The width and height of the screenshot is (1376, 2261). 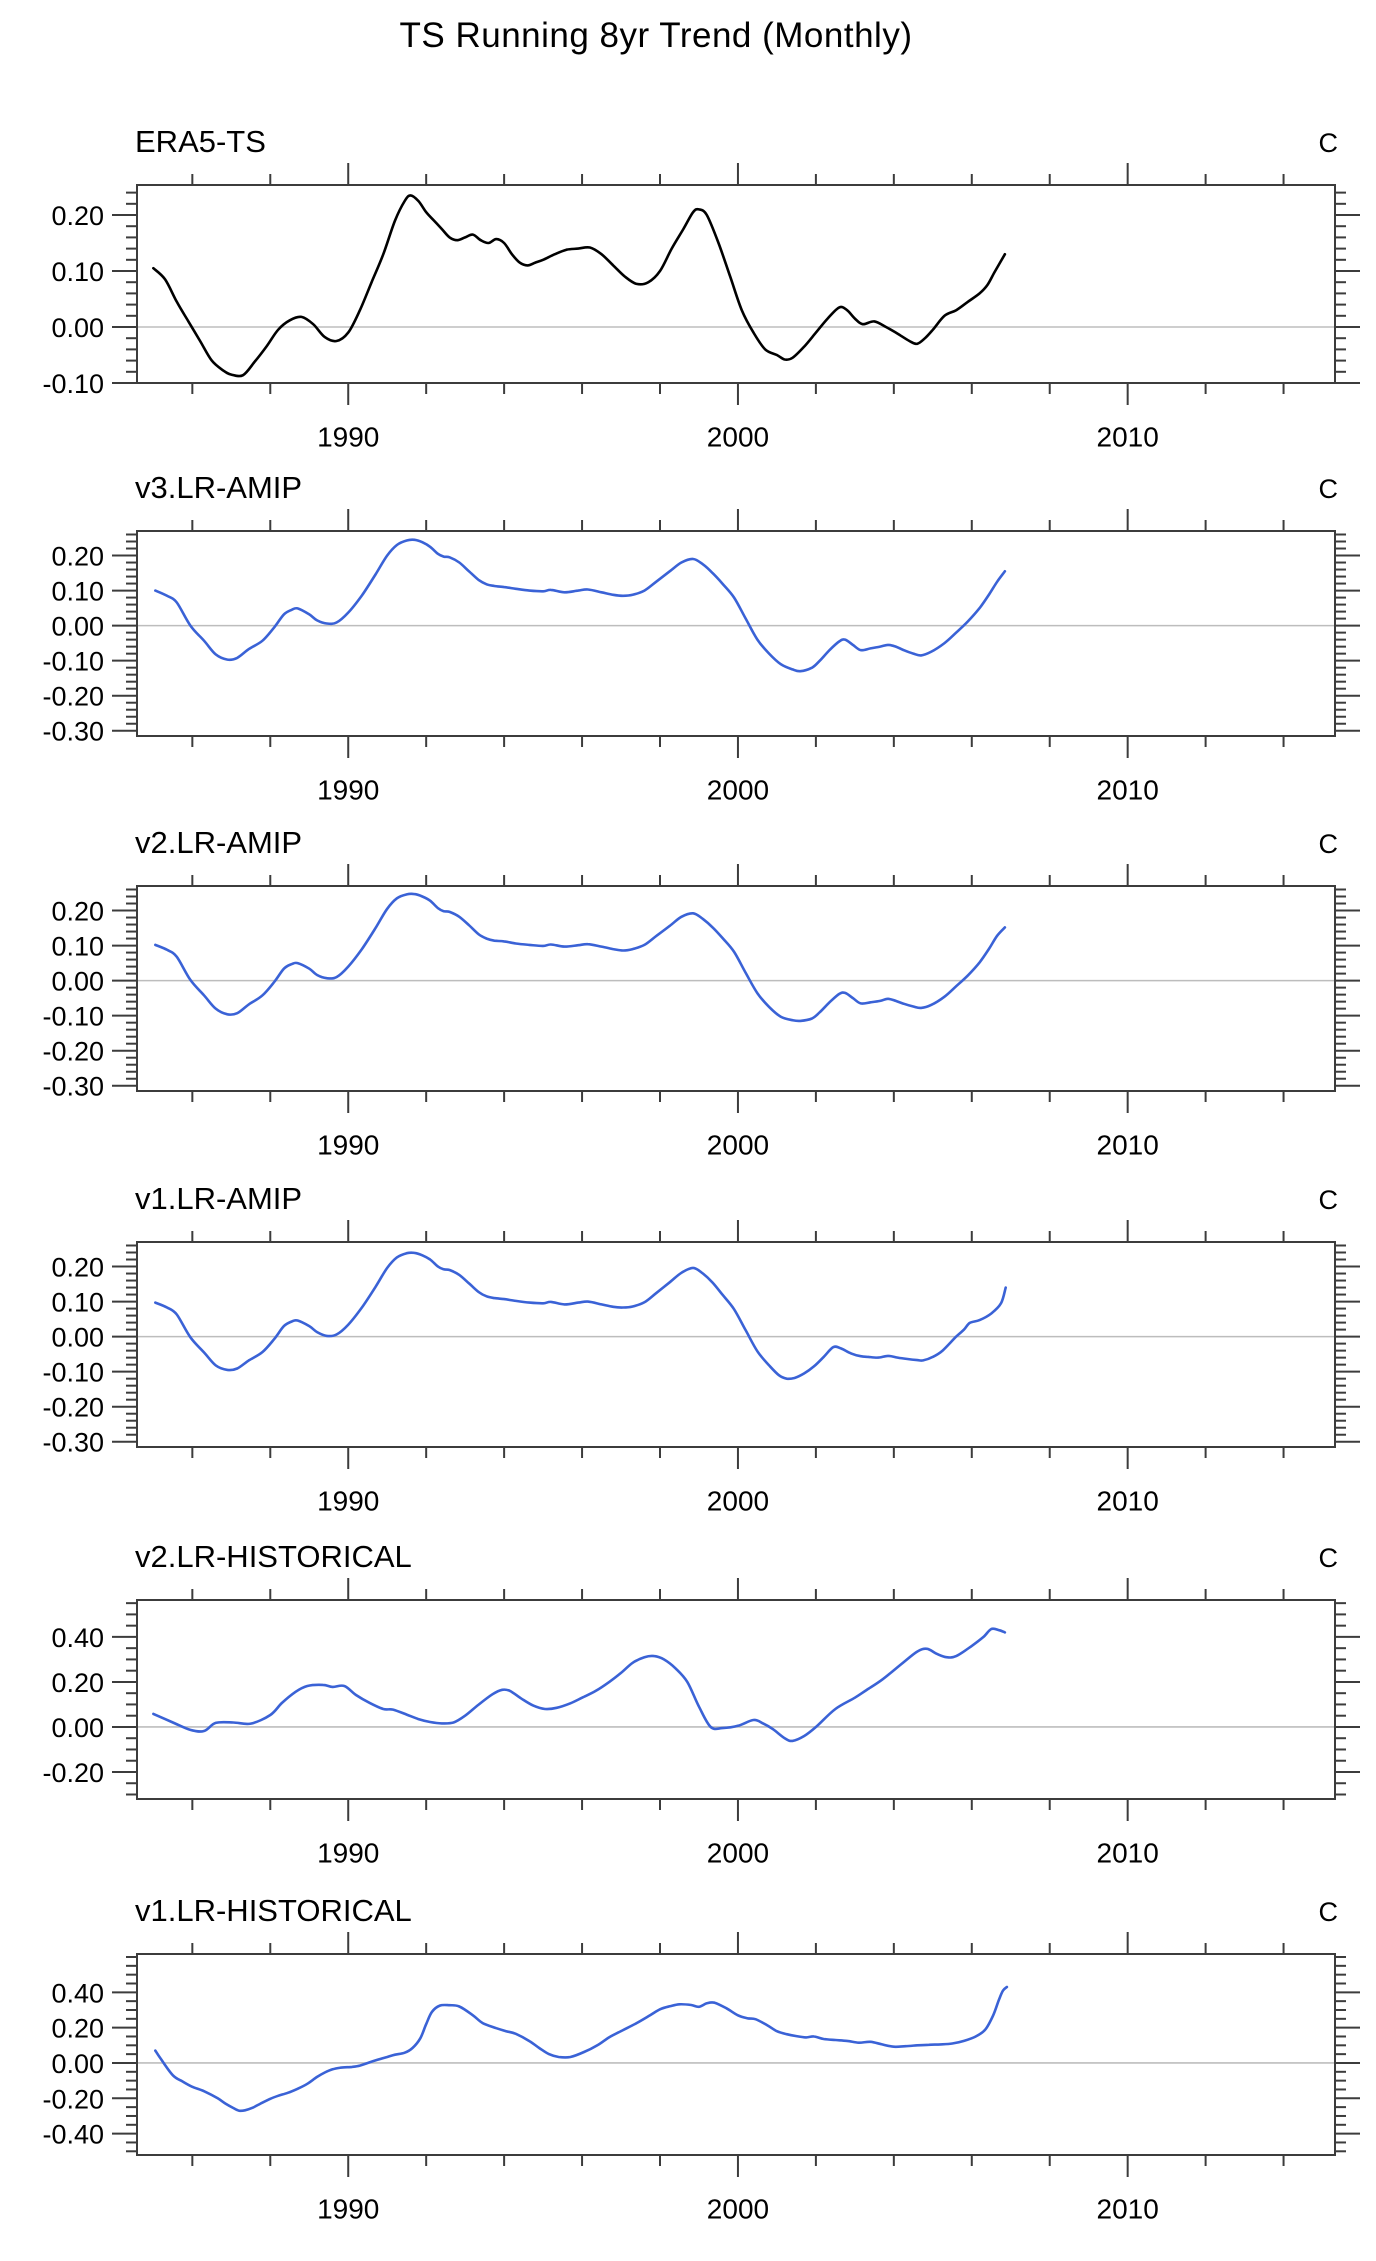 What do you see at coordinates (581, 2049) in the screenshot?
I see `series-line-v1.LR-HISTORICAL` at bounding box center [581, 2049].